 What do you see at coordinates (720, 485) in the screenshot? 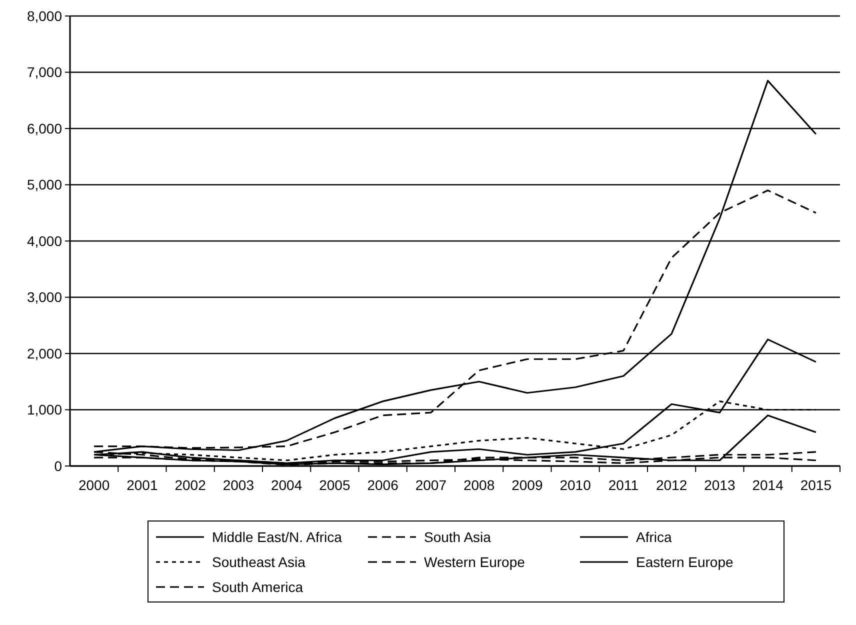
I see `x-tick-label: 2013` at bounding box center [720, 485].